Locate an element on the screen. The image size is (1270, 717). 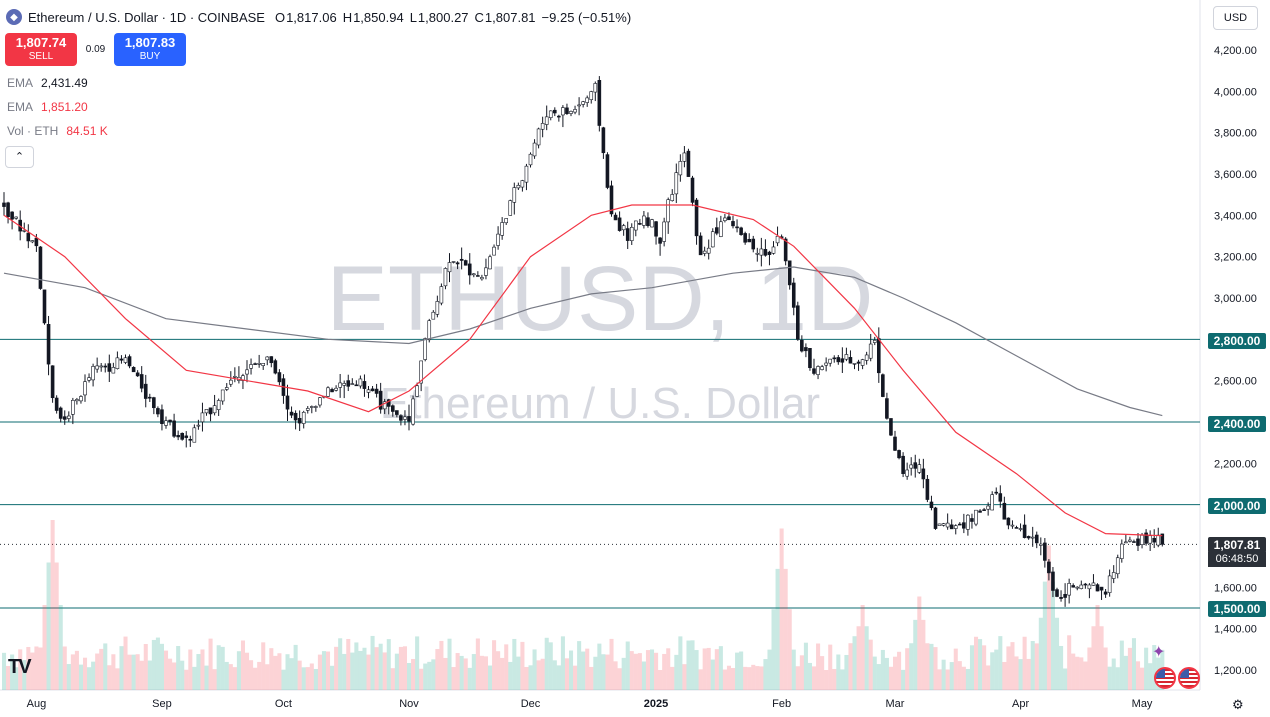
ema-slow-legend: EMA 2,431.49 is located at coordinates (47, 83).